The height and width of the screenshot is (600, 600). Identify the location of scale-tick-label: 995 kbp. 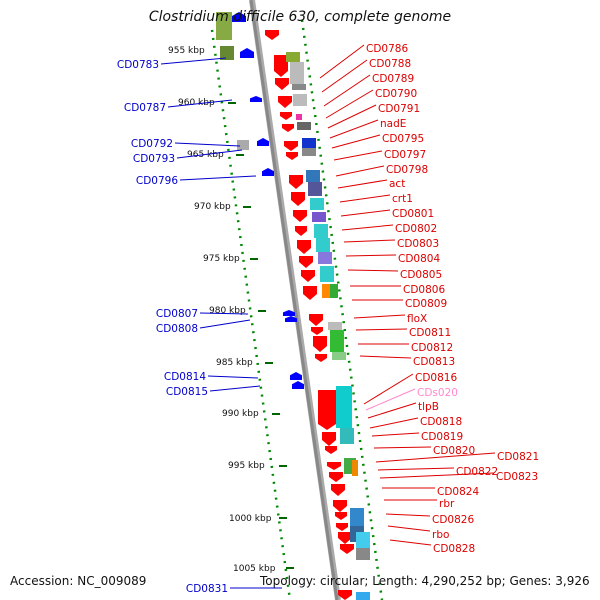
(246, 466).